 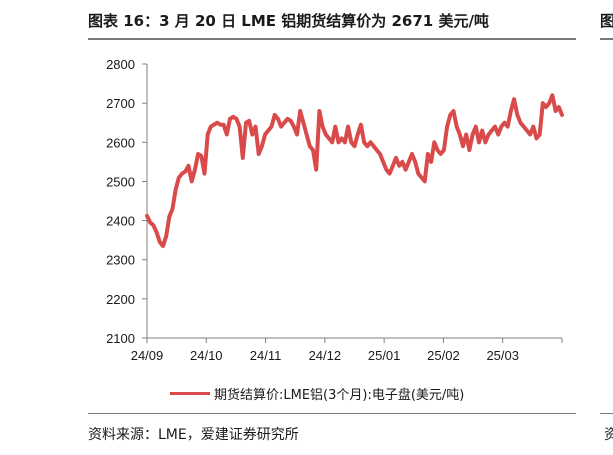 What do you see at coordinates (288, 21) in the screenshot?
I see `chart-title: 图表 16：3 月 20 日 LME 铝期货结算价为 2671 美元/吨` at bounding box center [288, 21].